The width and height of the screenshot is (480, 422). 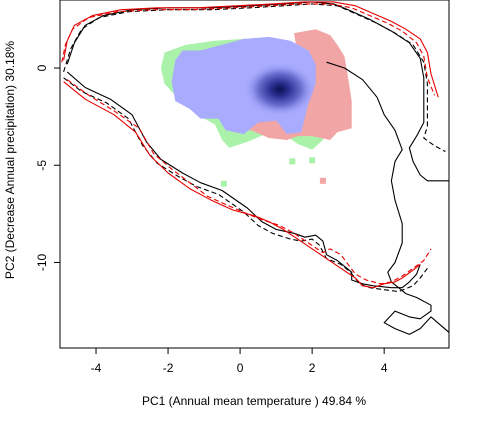 I want to click on x-tick-label: 0, so click(x=240, y=368).